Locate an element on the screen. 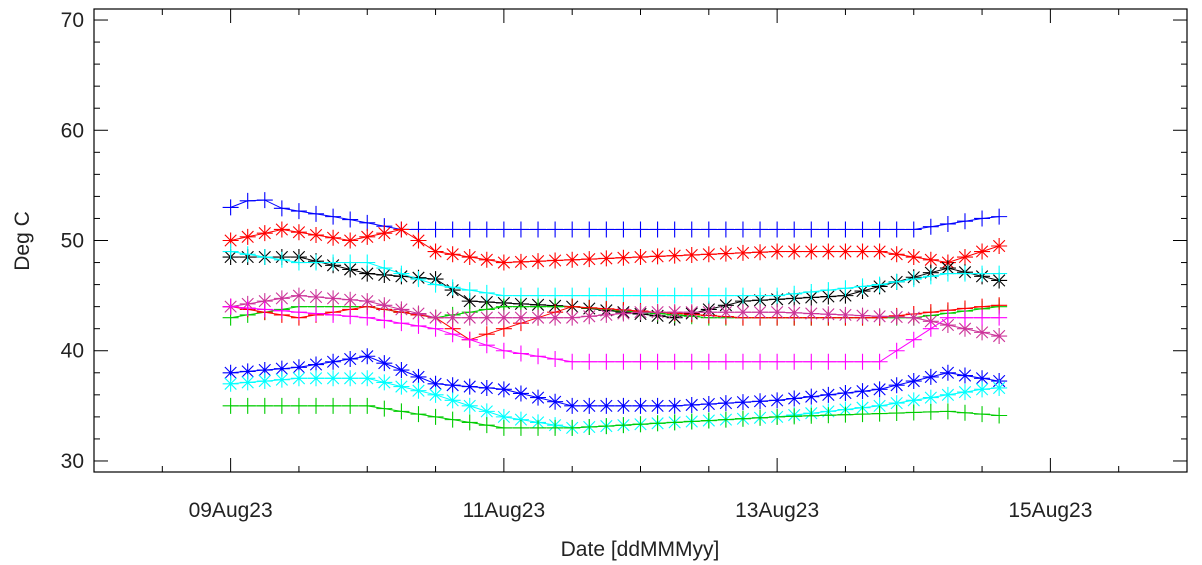  series-line is located at coordinates (615, 316).